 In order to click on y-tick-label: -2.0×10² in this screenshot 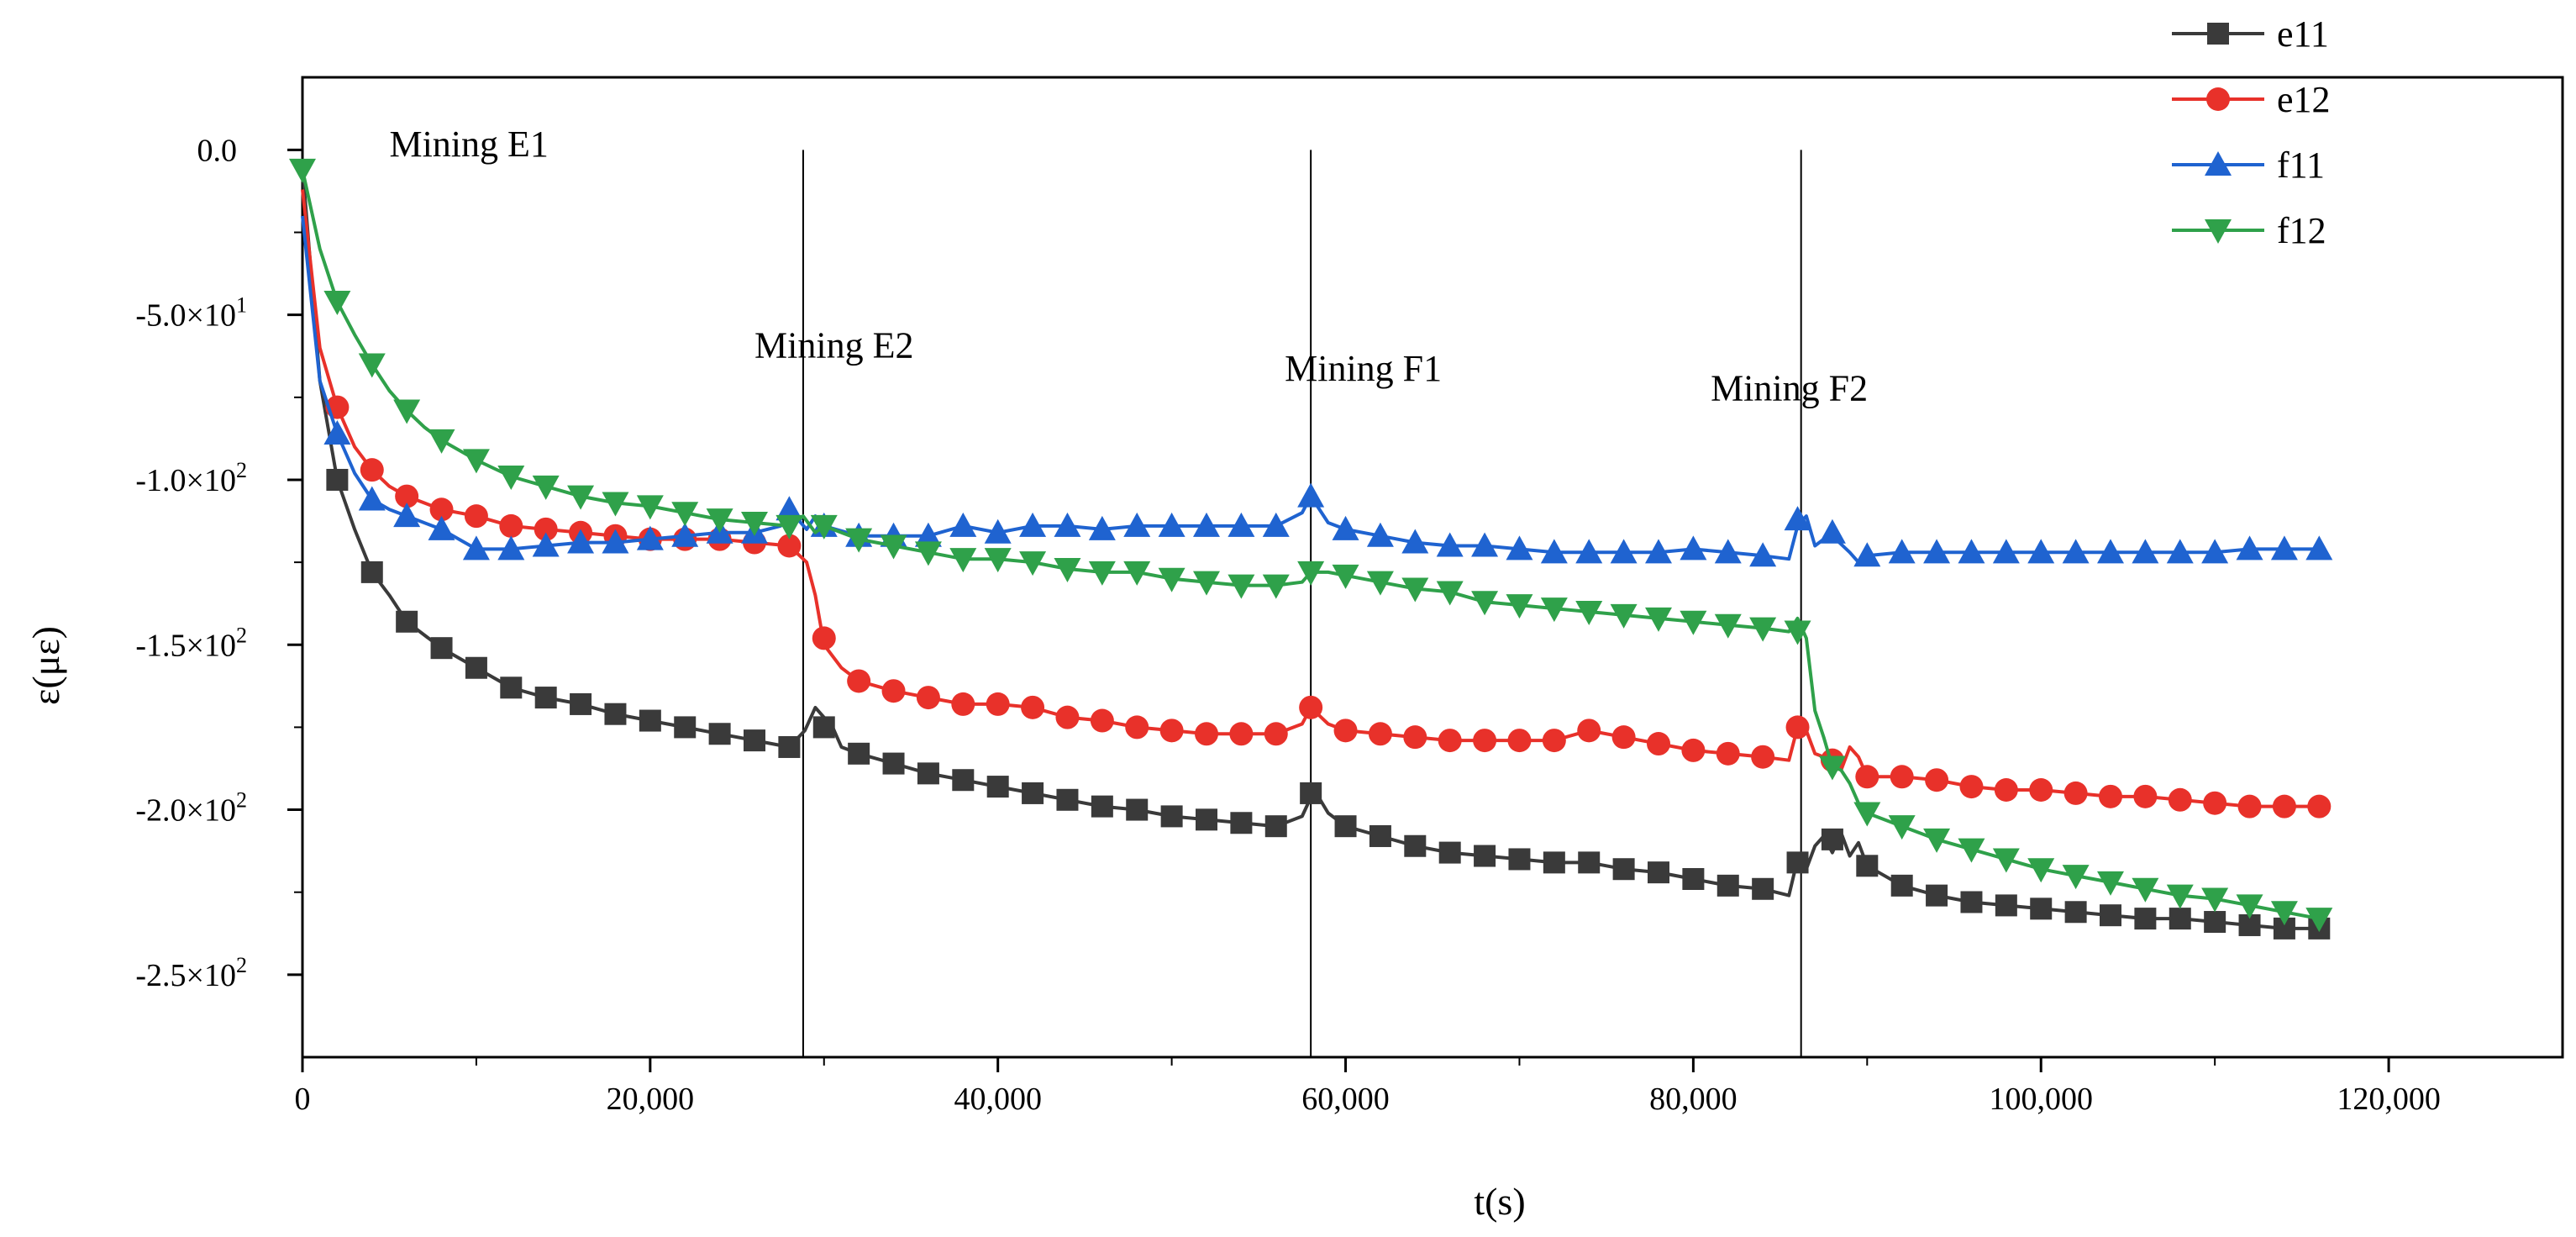, I will do `click(191, 808)`.